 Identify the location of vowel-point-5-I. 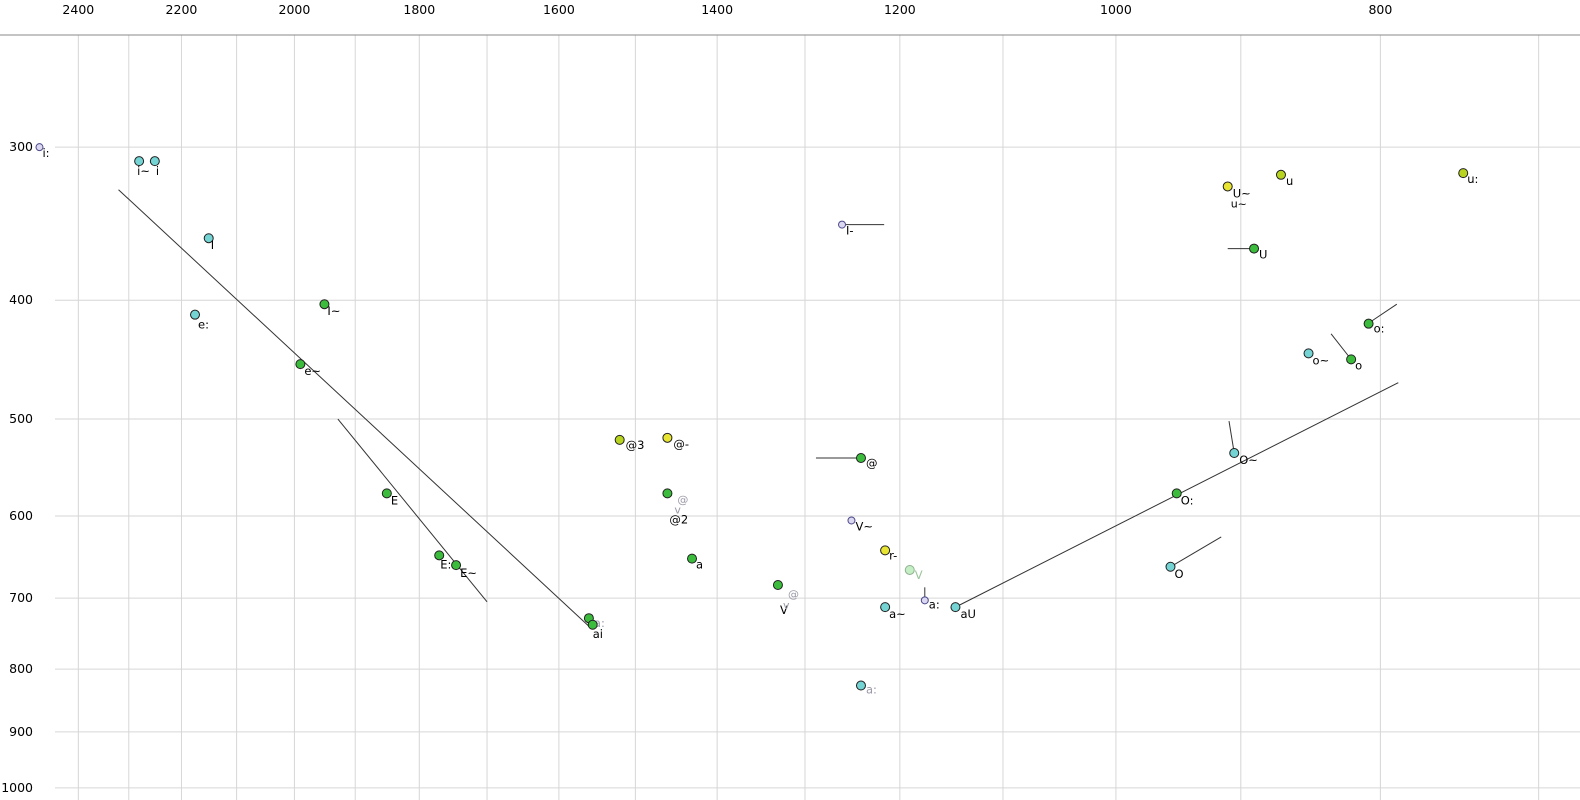
(324, 304).